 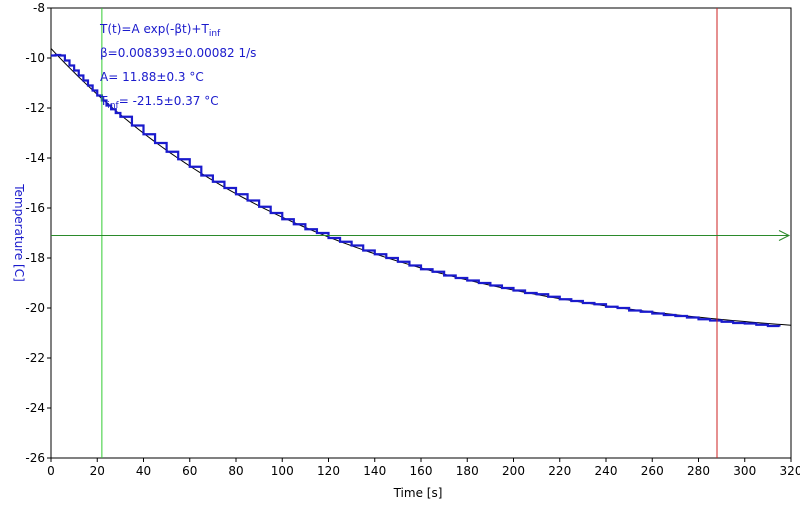 What do you see at coordinates (19, 232) in the screenshot?
I see `y-axis-label: Temperature [C]` at bounding box center [19, 232].